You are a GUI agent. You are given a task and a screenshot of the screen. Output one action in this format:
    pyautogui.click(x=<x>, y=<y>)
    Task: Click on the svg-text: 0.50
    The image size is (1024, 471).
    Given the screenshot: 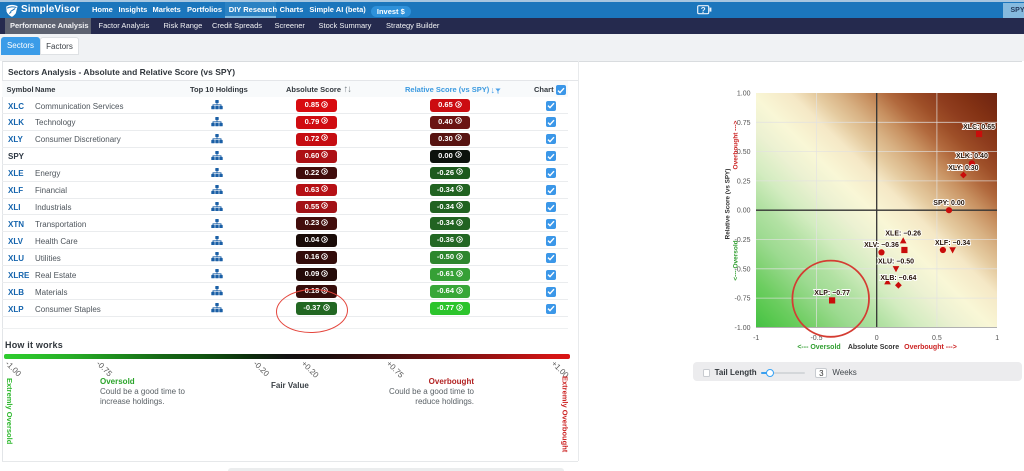 What is the action you would take?
    pyautogui.click(x=744, y=152)
    